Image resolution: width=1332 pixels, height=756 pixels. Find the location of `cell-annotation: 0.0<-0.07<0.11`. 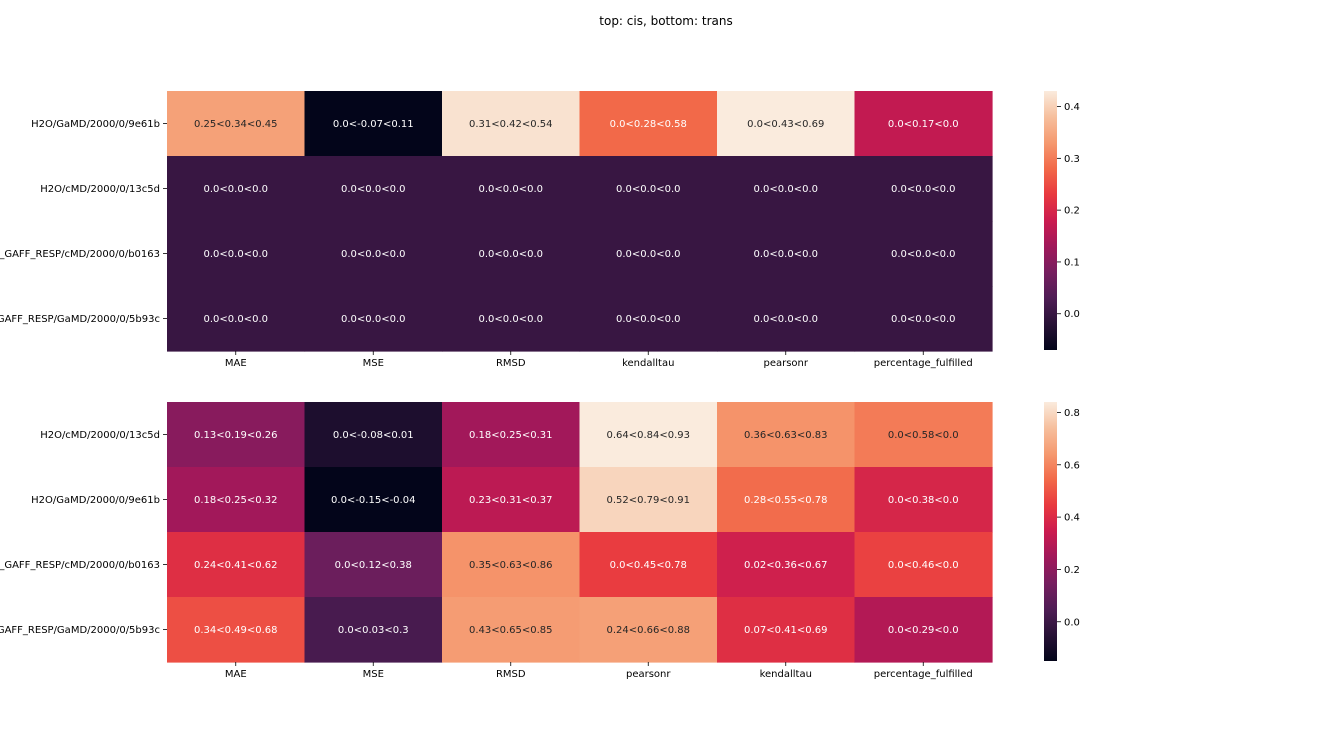

cell-annotation: 0.0<-0.07<0.11 is located at coordinates (373, 124).